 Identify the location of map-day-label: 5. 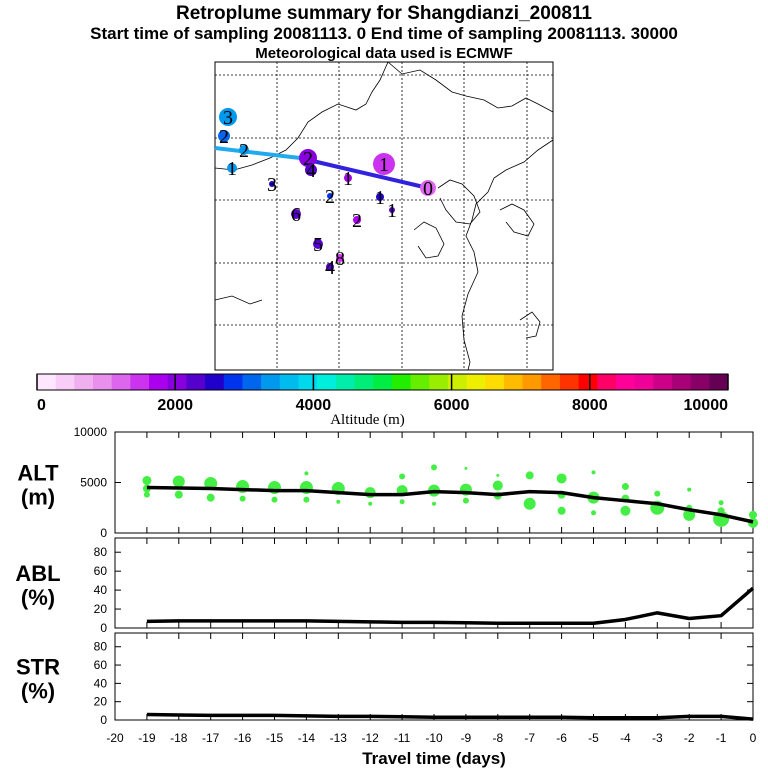
(318, 245).